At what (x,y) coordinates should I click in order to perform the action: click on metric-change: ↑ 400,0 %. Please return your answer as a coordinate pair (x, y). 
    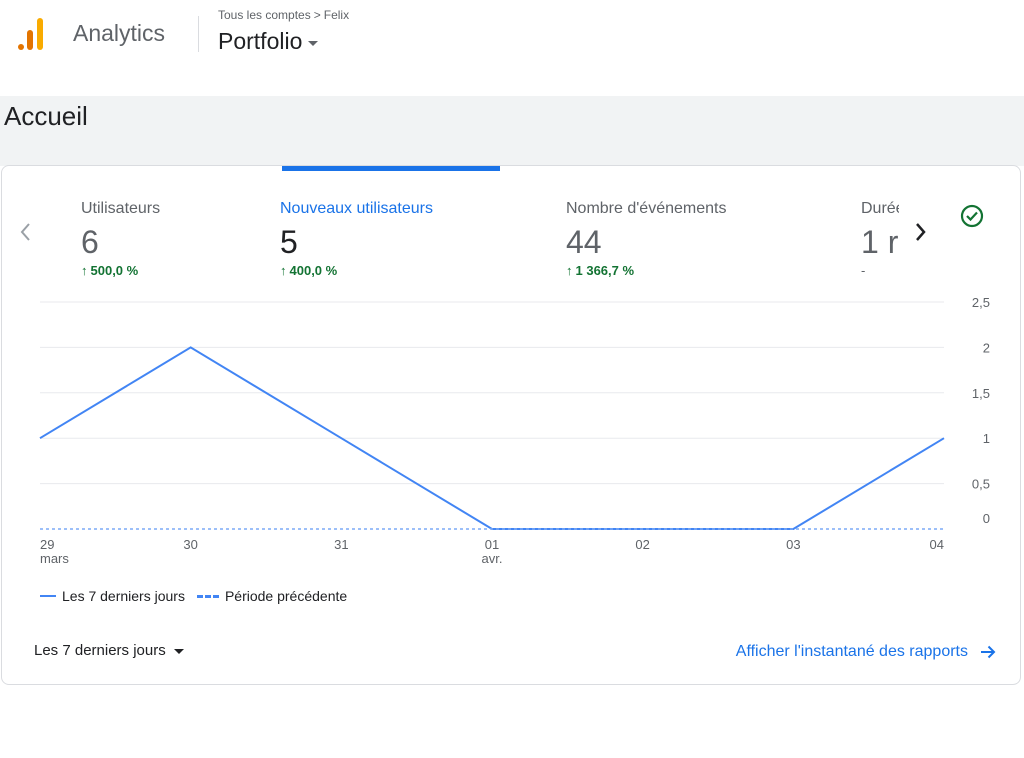
    Looking at the image, I should click on (309, 270).